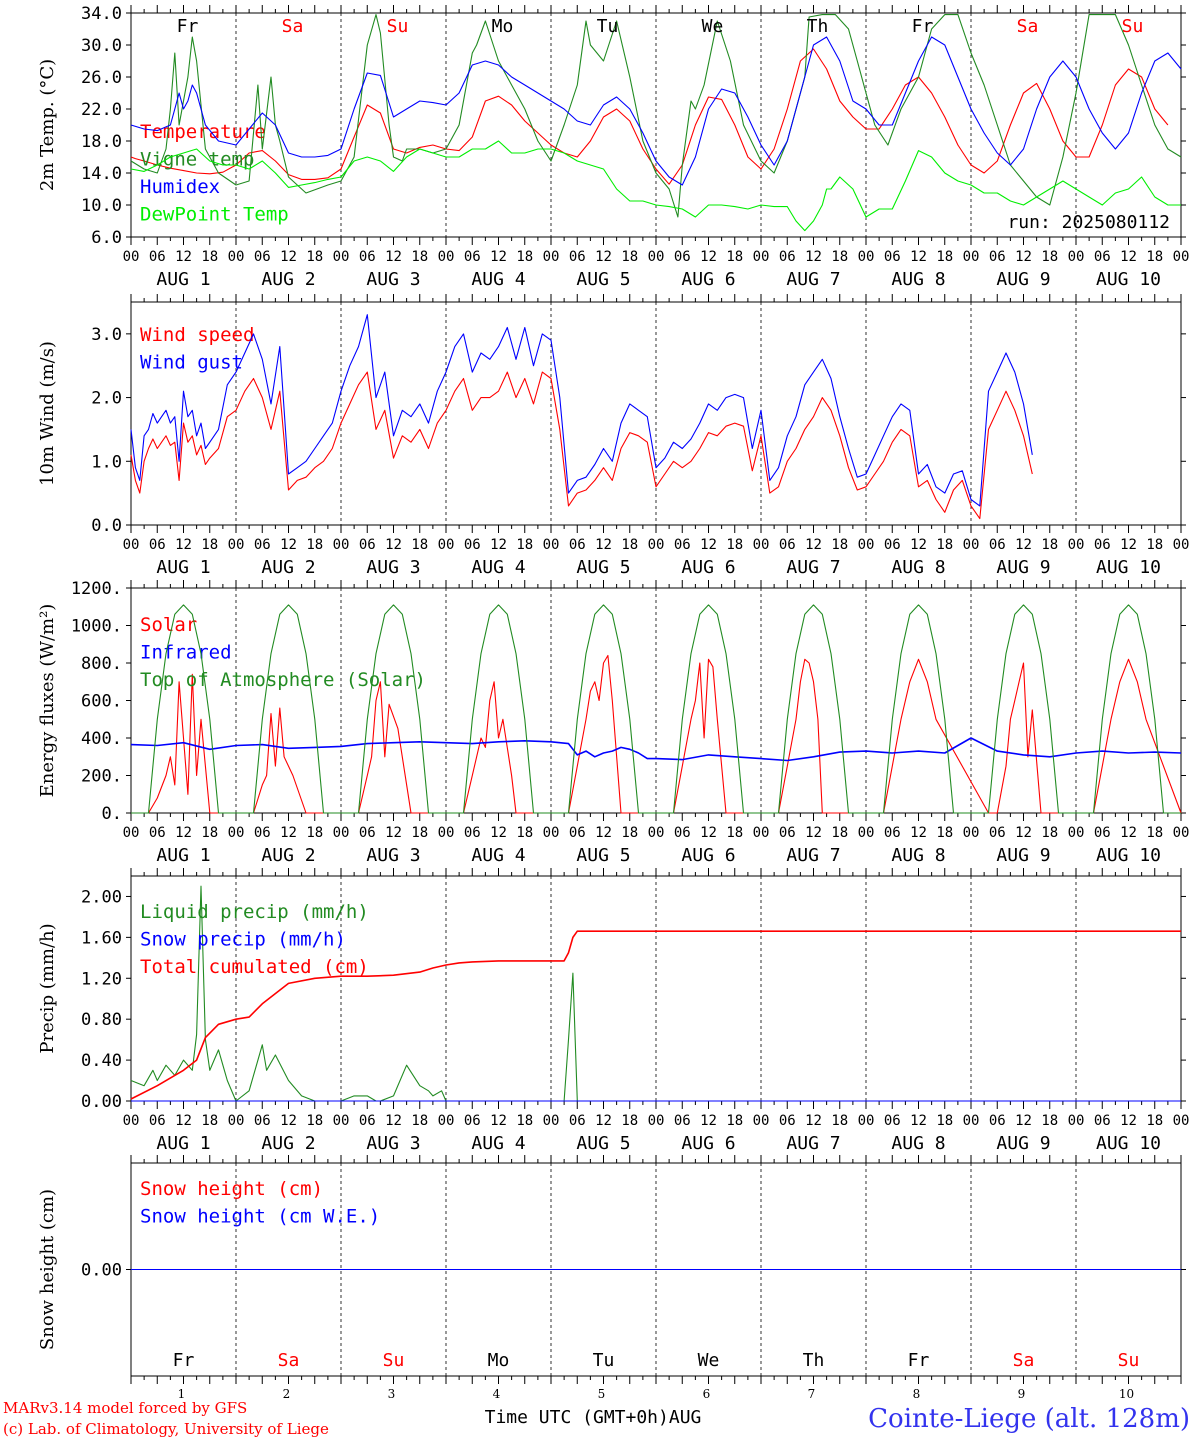  I want to click on day-number: 10, so click(1126, 1394).